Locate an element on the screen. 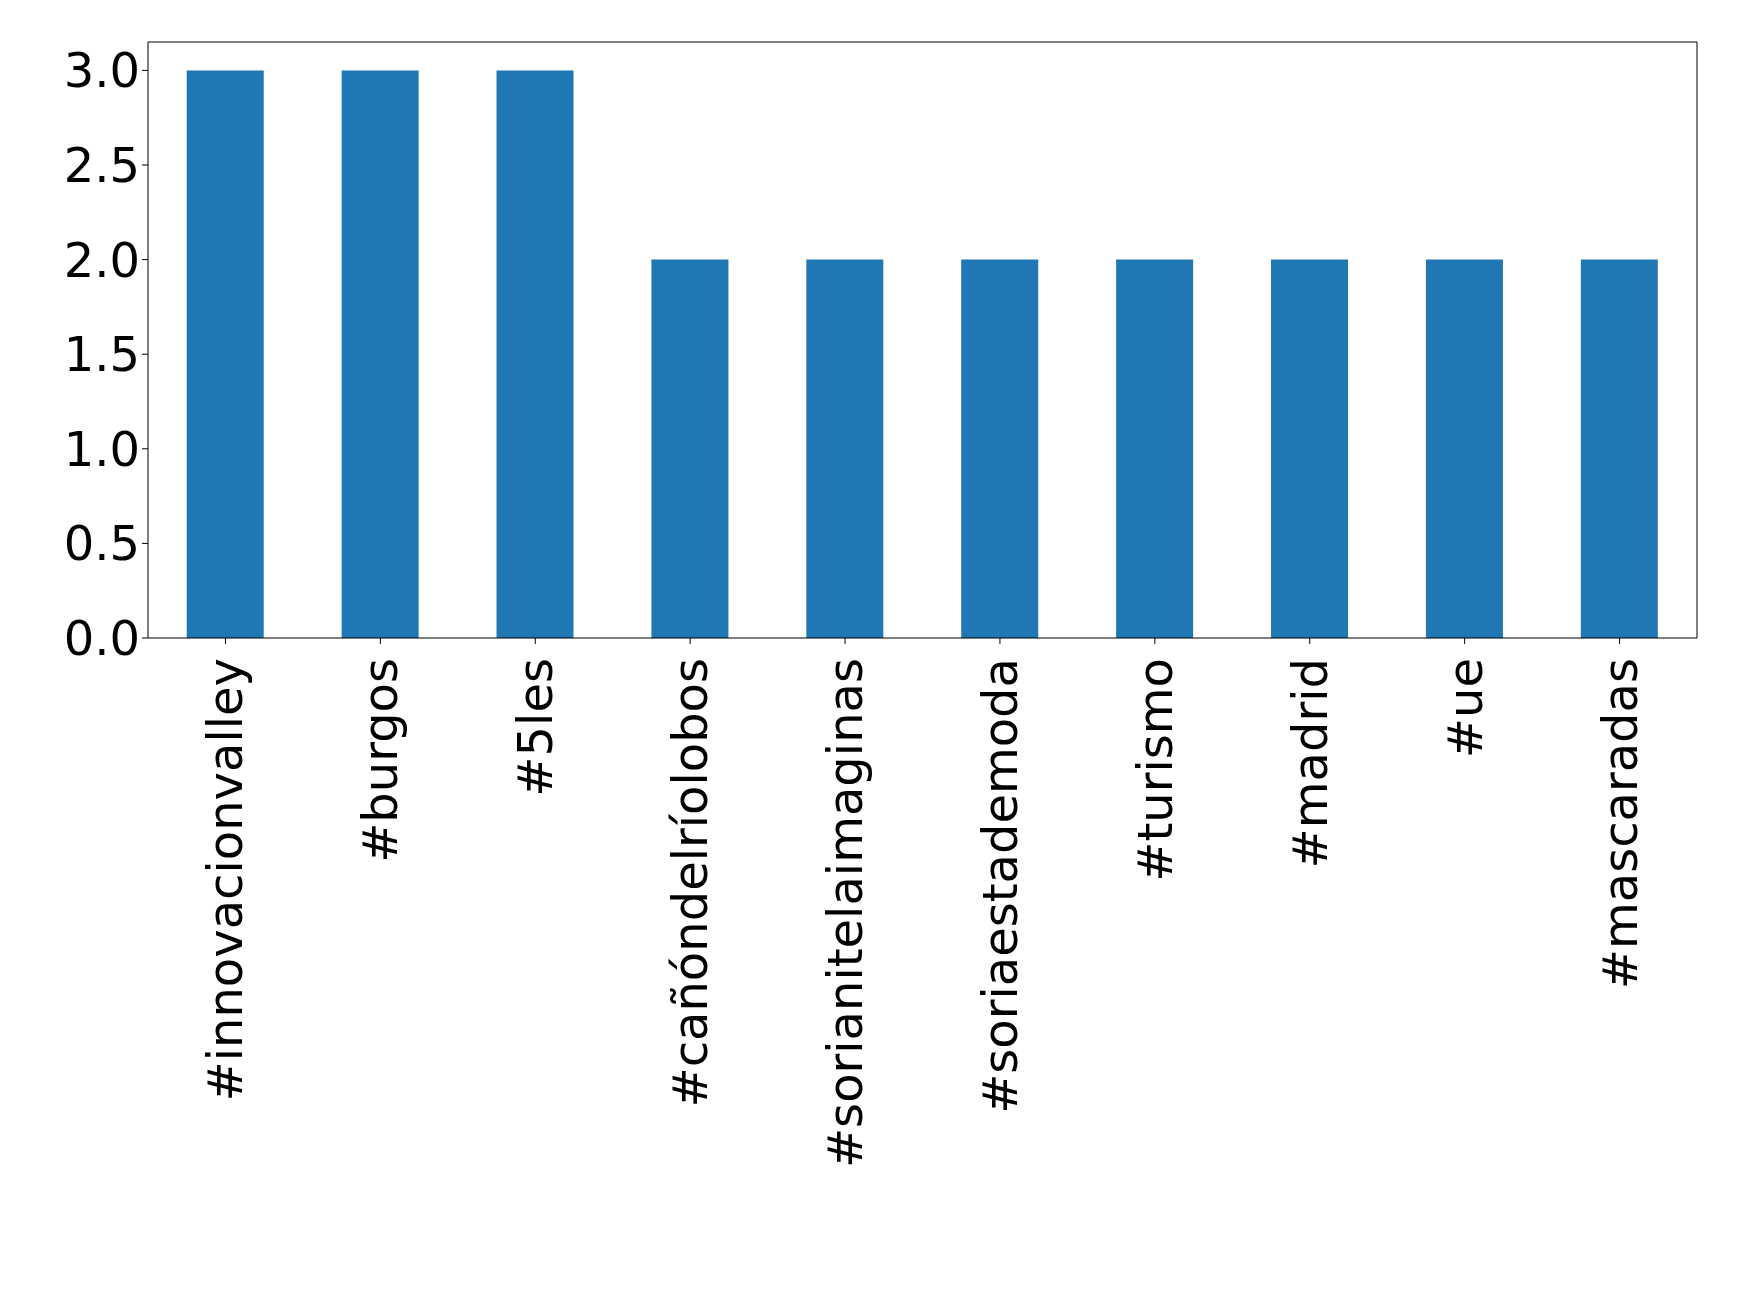 The width and height of the screenshot is (1739, 1292). x-tick-label: #5les is located at coordinates (535, 727).